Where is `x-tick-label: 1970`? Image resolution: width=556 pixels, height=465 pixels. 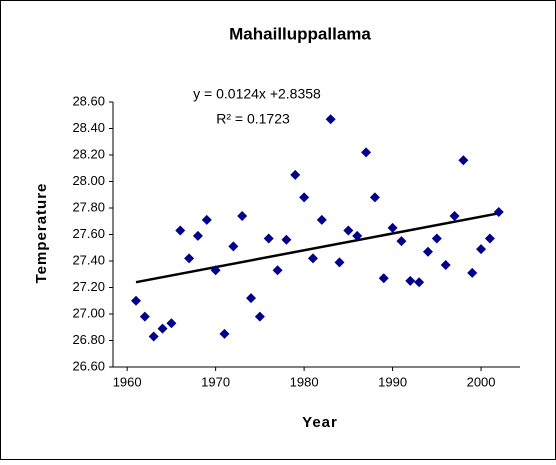
x-tick-label: 1970 is located at coordinates (215, 381).